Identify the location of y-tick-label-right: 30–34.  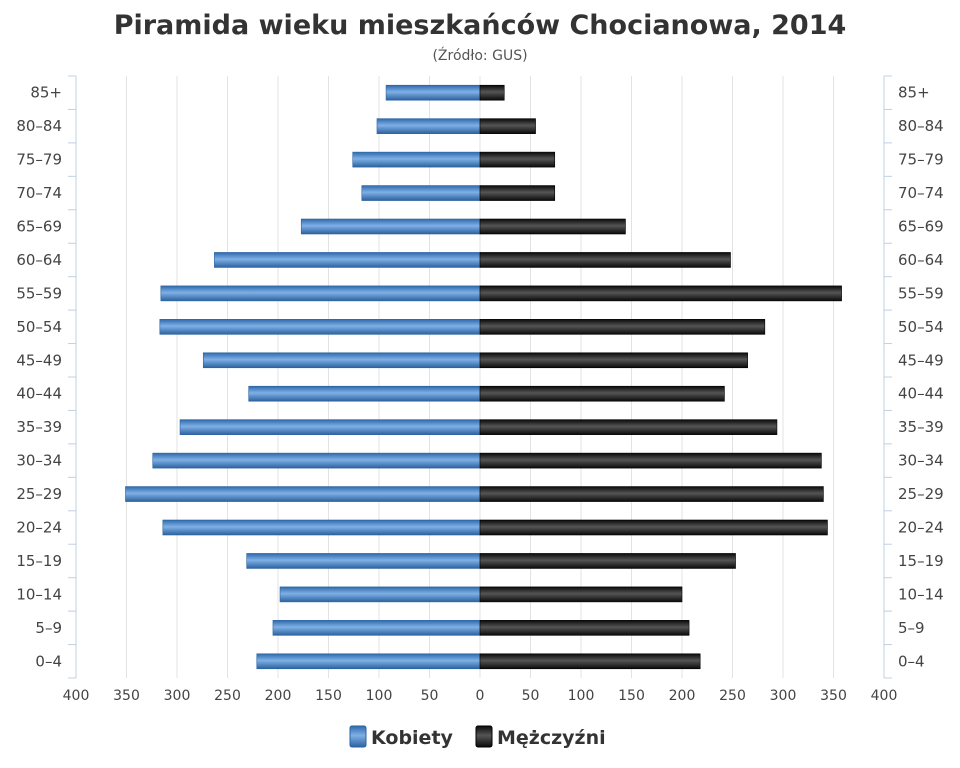
(921, 461).